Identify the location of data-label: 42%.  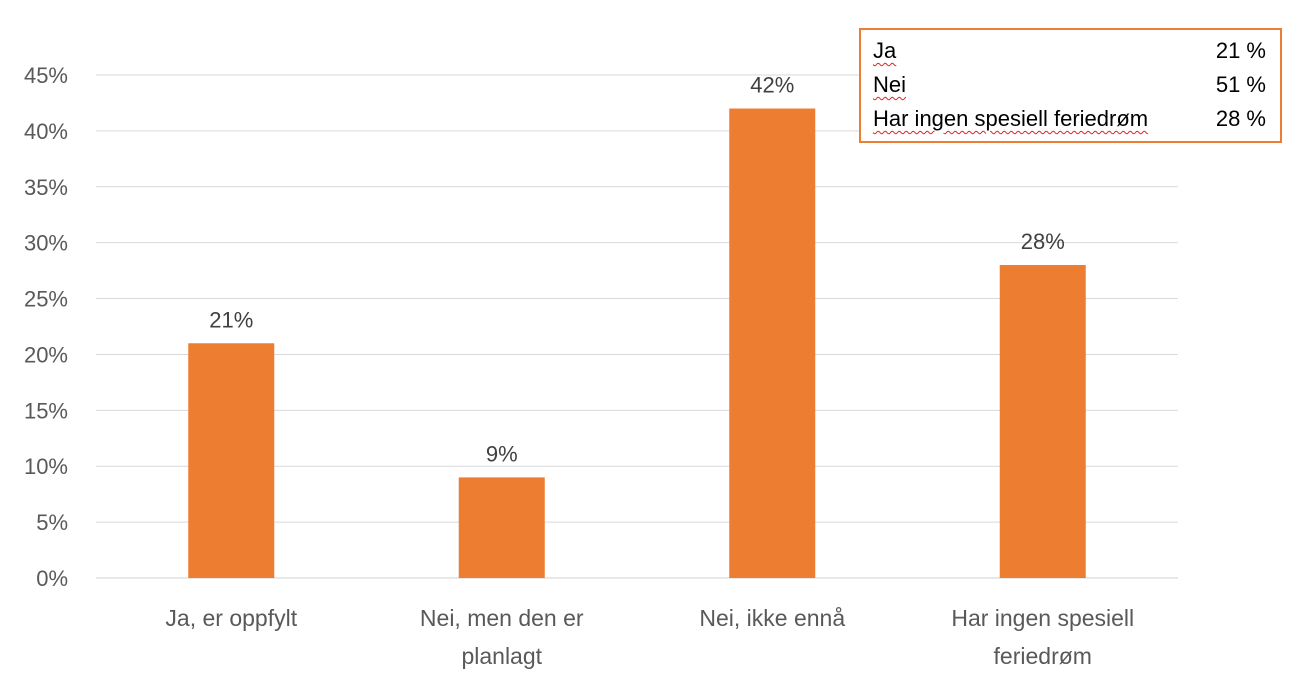
(772, 85).